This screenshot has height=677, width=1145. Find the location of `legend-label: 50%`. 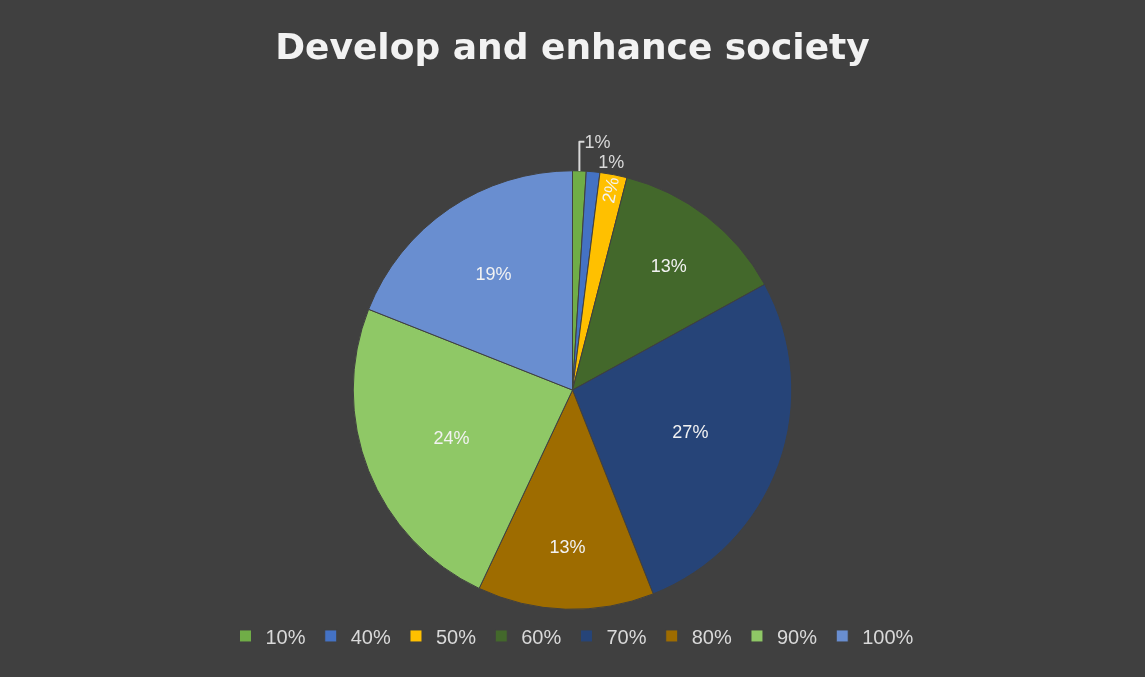

legend-label: 50% is located at coordinates (456, 636).